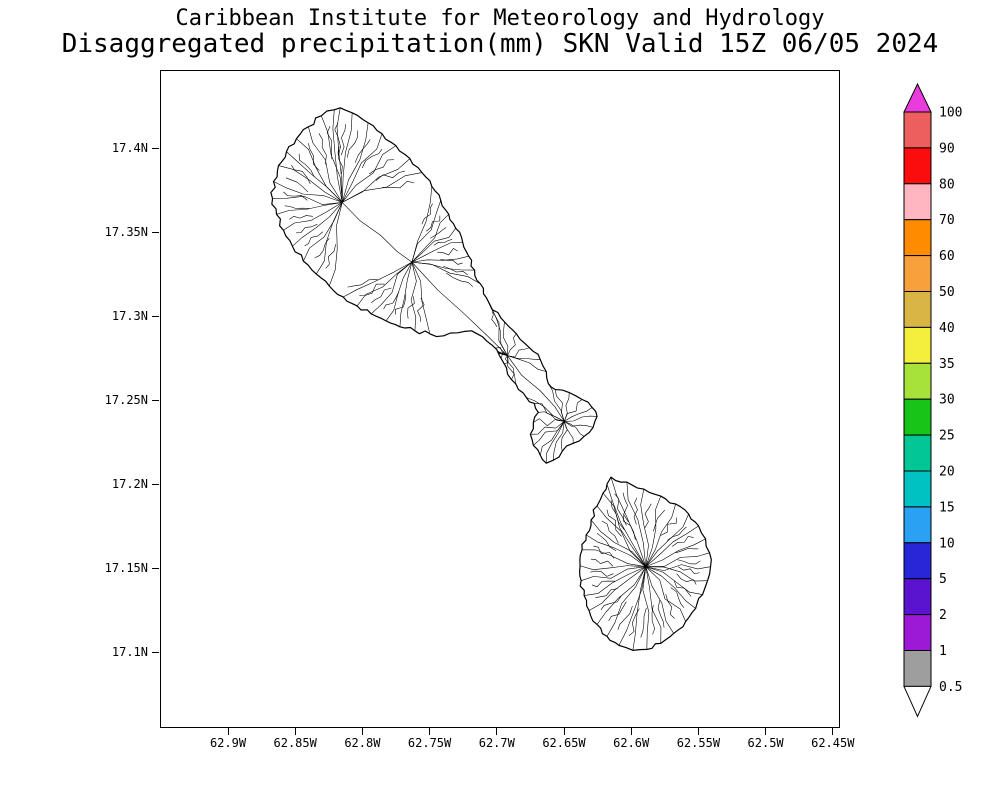  I want to click on x-axis-tick-label: 62.65W, so click(564, 743).